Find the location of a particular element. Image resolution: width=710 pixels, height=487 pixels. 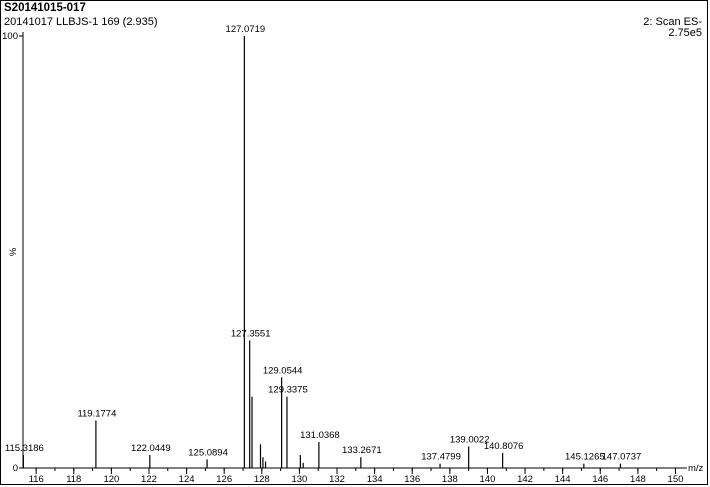

x-tick-label: 130 is located at coordinates (299, 479).